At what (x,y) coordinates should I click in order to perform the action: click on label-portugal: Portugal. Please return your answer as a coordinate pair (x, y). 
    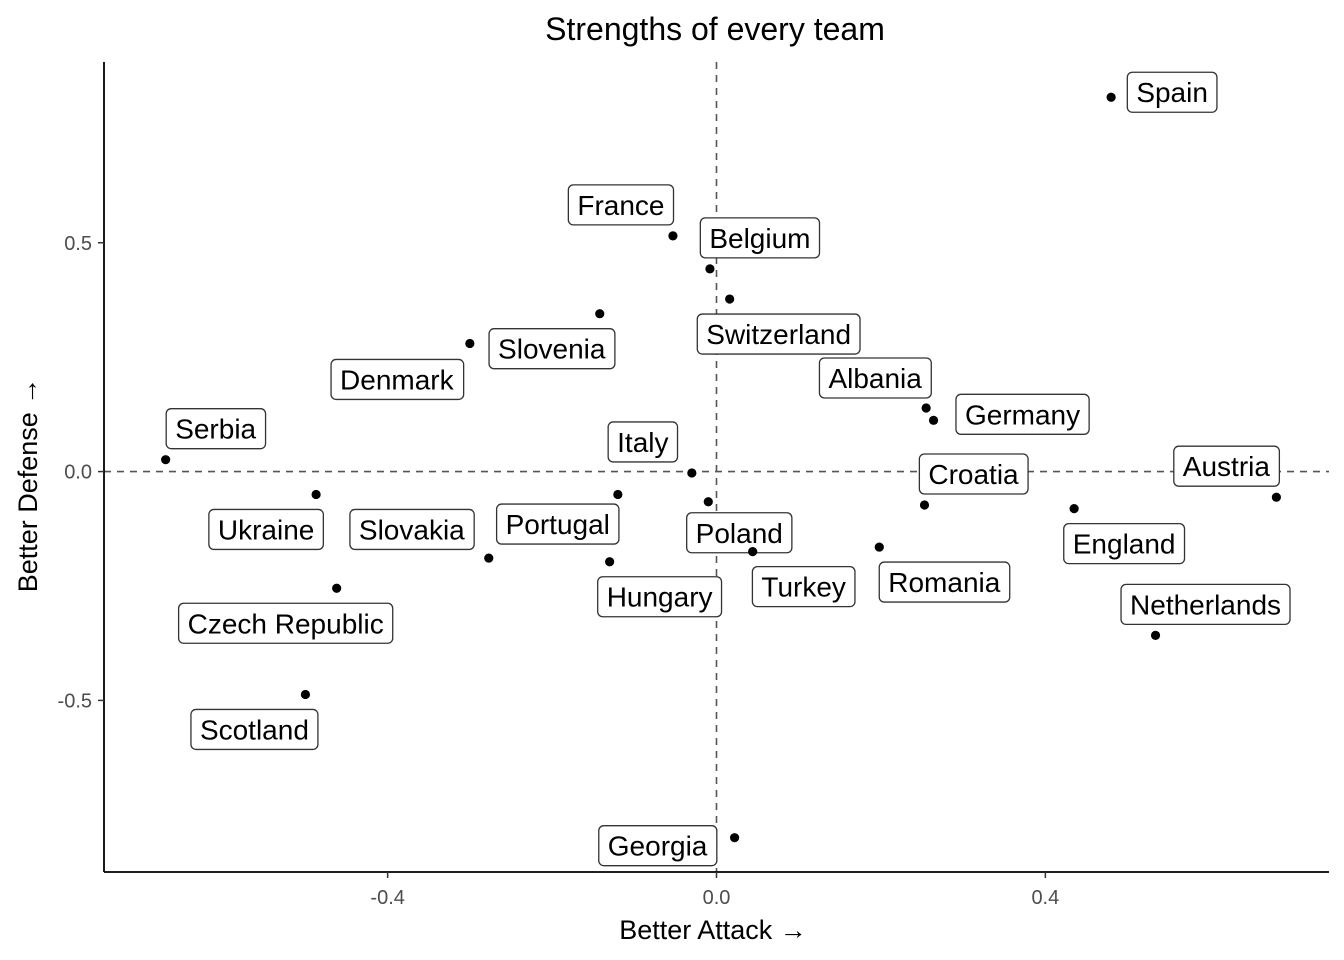
    Looking at the image, I should click on (557, 524).